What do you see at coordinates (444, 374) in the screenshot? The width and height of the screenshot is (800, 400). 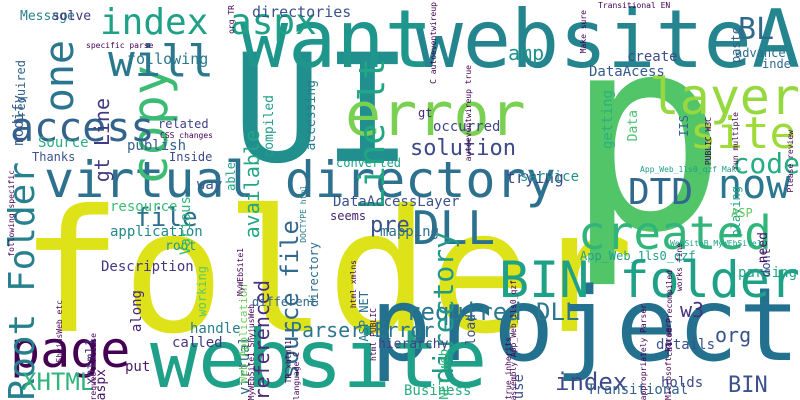 I see `word-net-web: NET Web` at bounding box center [444, 374].